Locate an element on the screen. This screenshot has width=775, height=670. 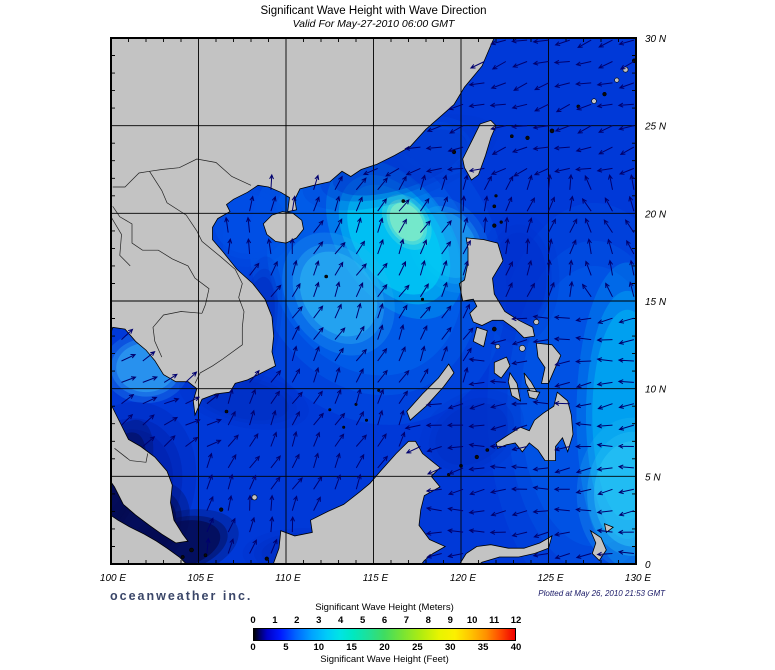
svg-text: 0 is located at coordinates (648, 565).